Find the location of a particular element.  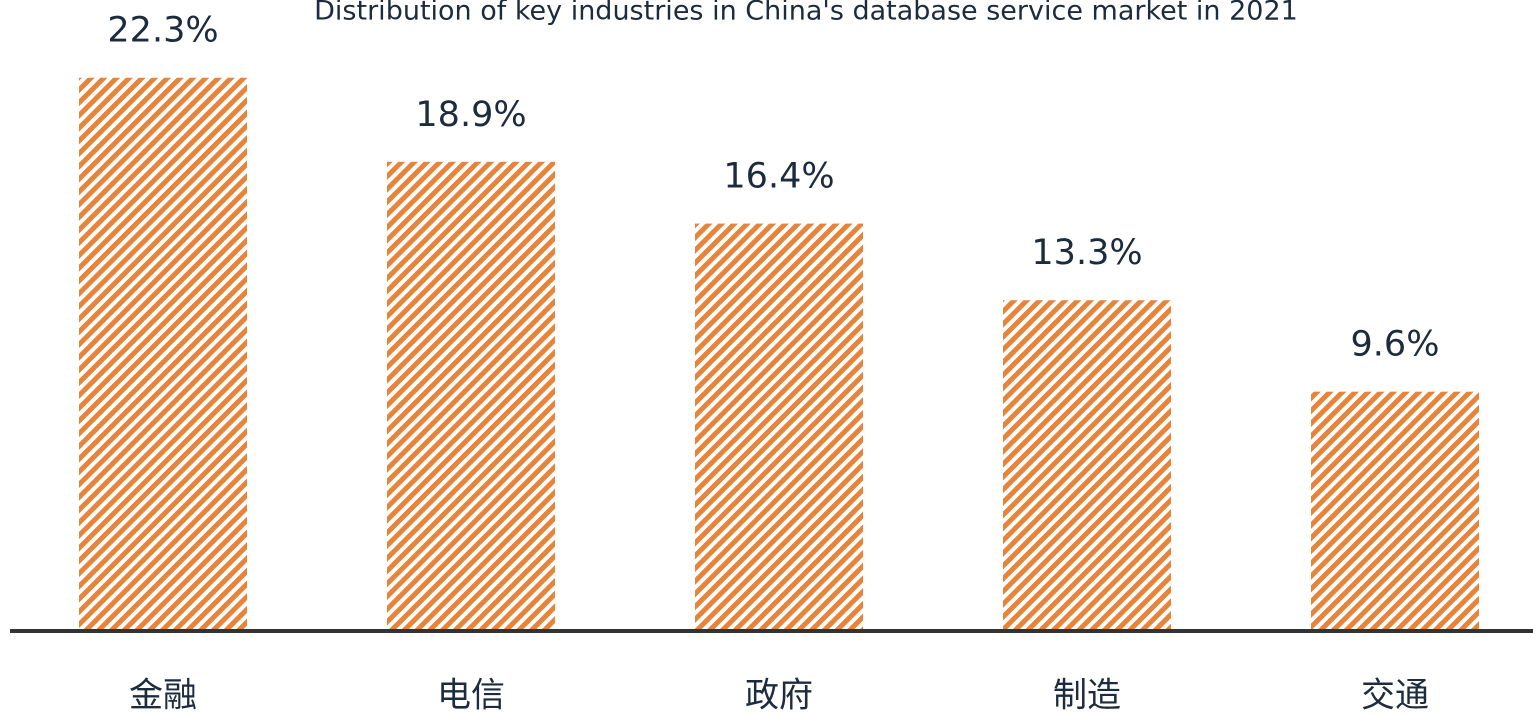

x-tick-label: 政府 is located at coordinates (779, 695).